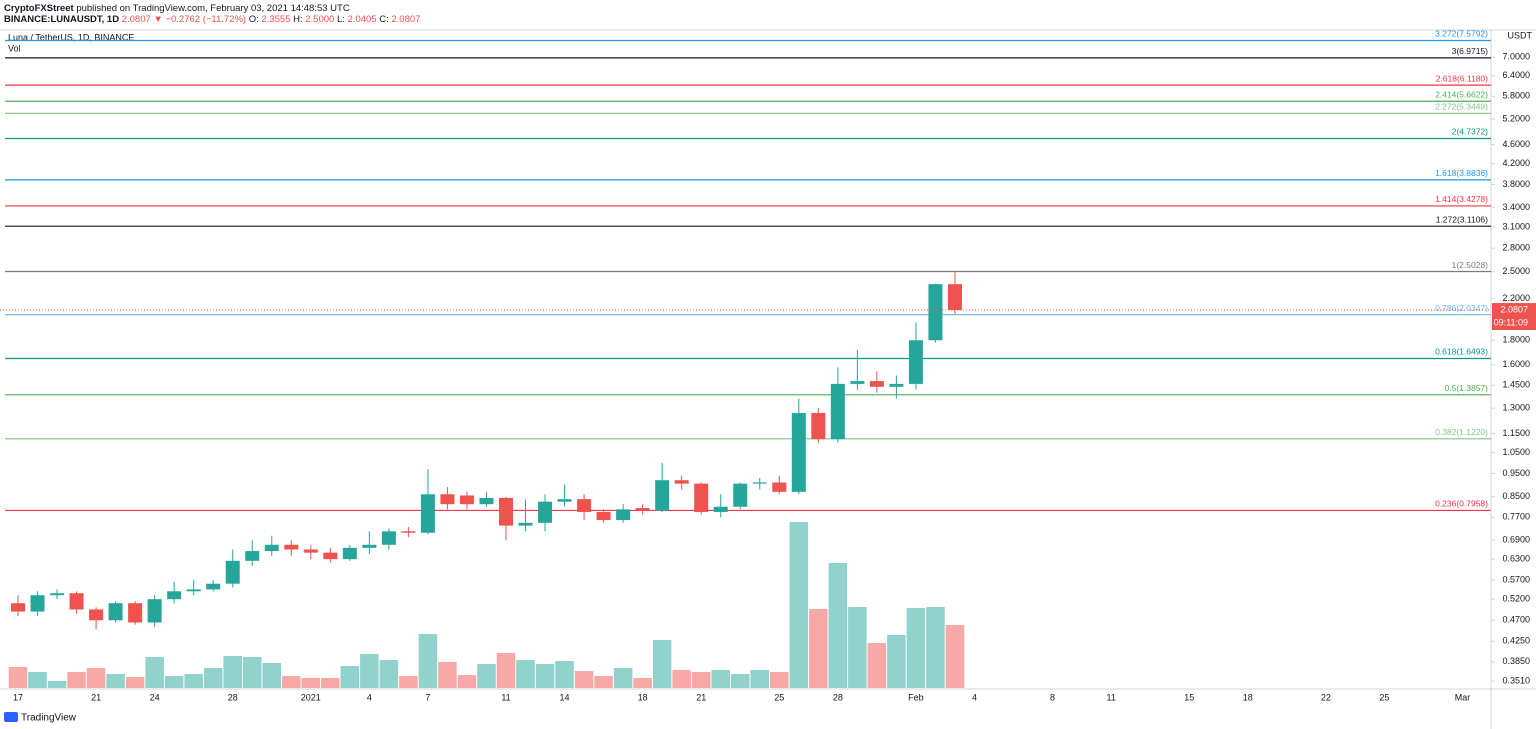 Image resolution: width=1536 pixels, height=729 pixels. Describe the element at coordinates (1516, 56) in the screenshot. I see `y-tick-label: 7.0000` at that location.